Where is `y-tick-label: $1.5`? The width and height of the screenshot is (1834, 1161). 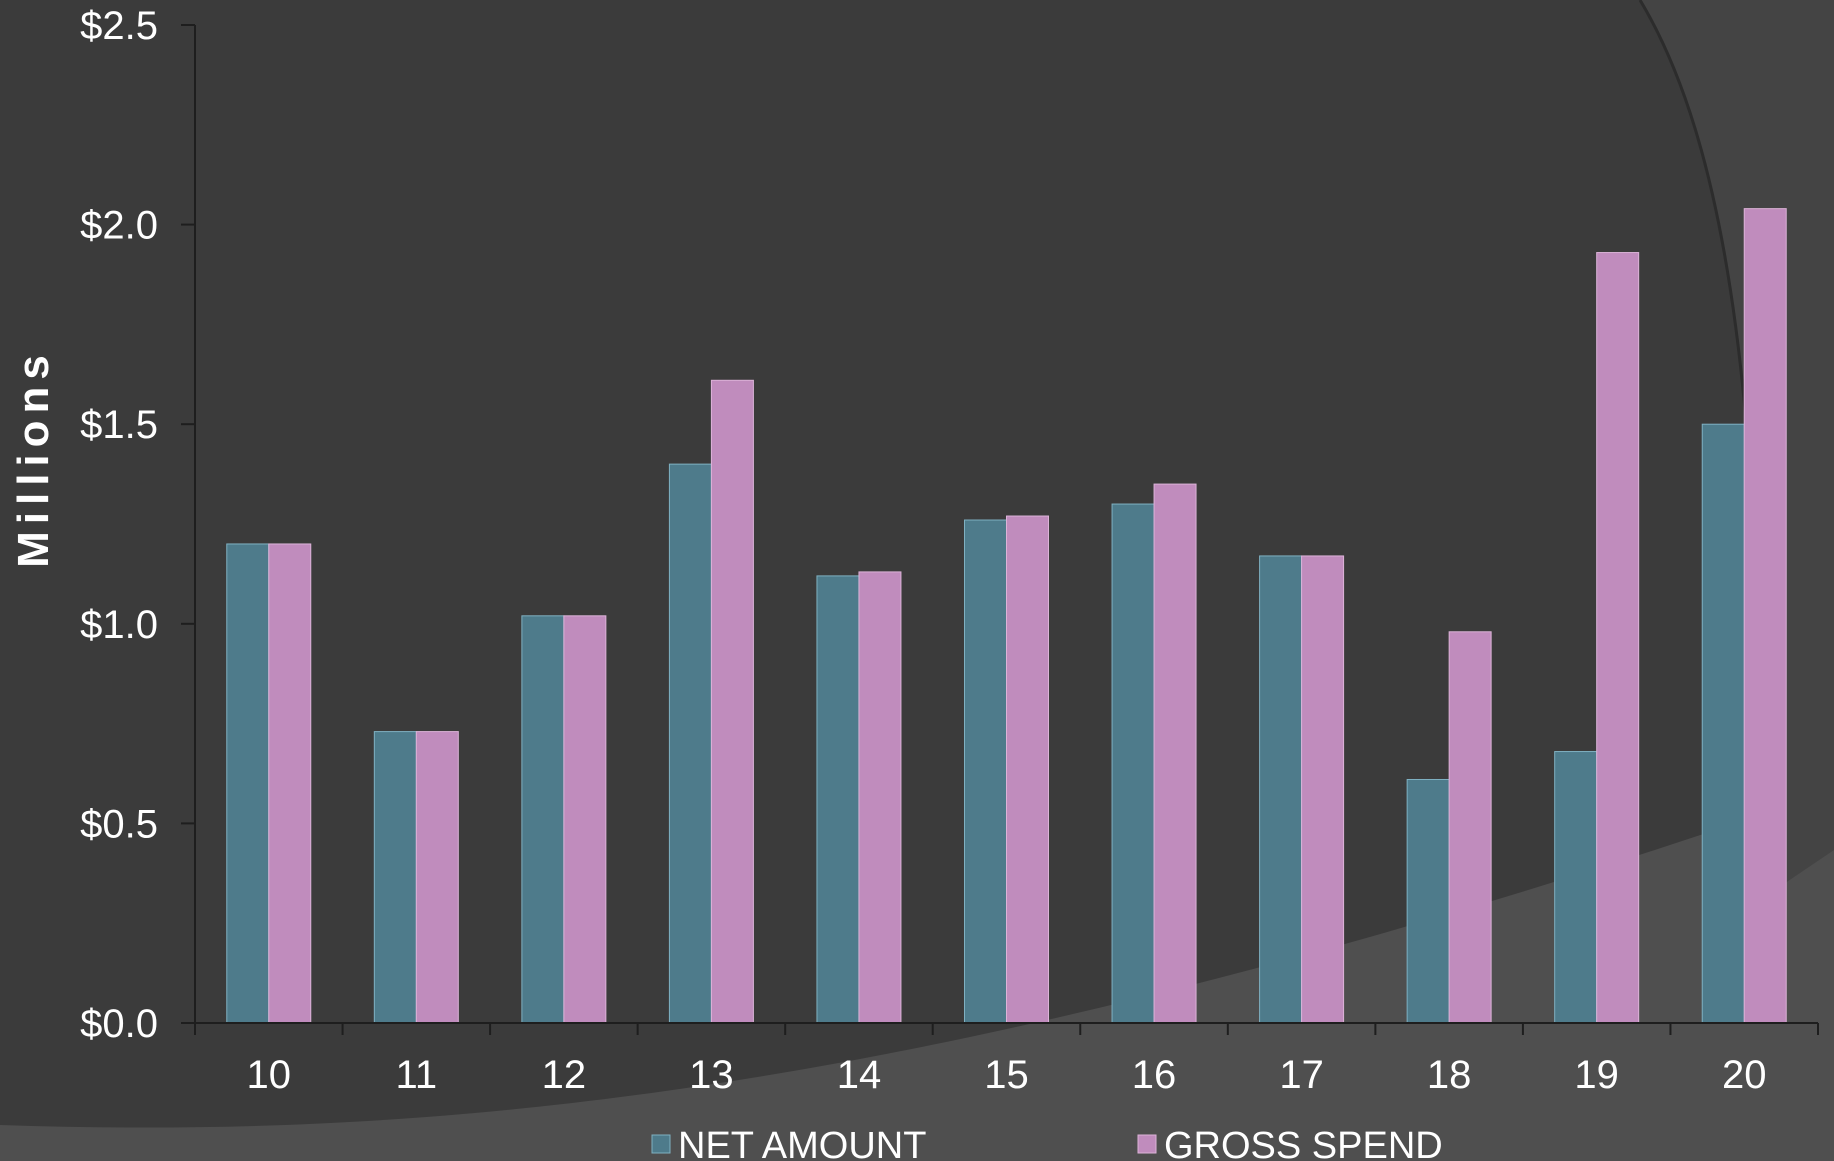
y-tick-label: $1.5 is located at coordinates (119, 425).